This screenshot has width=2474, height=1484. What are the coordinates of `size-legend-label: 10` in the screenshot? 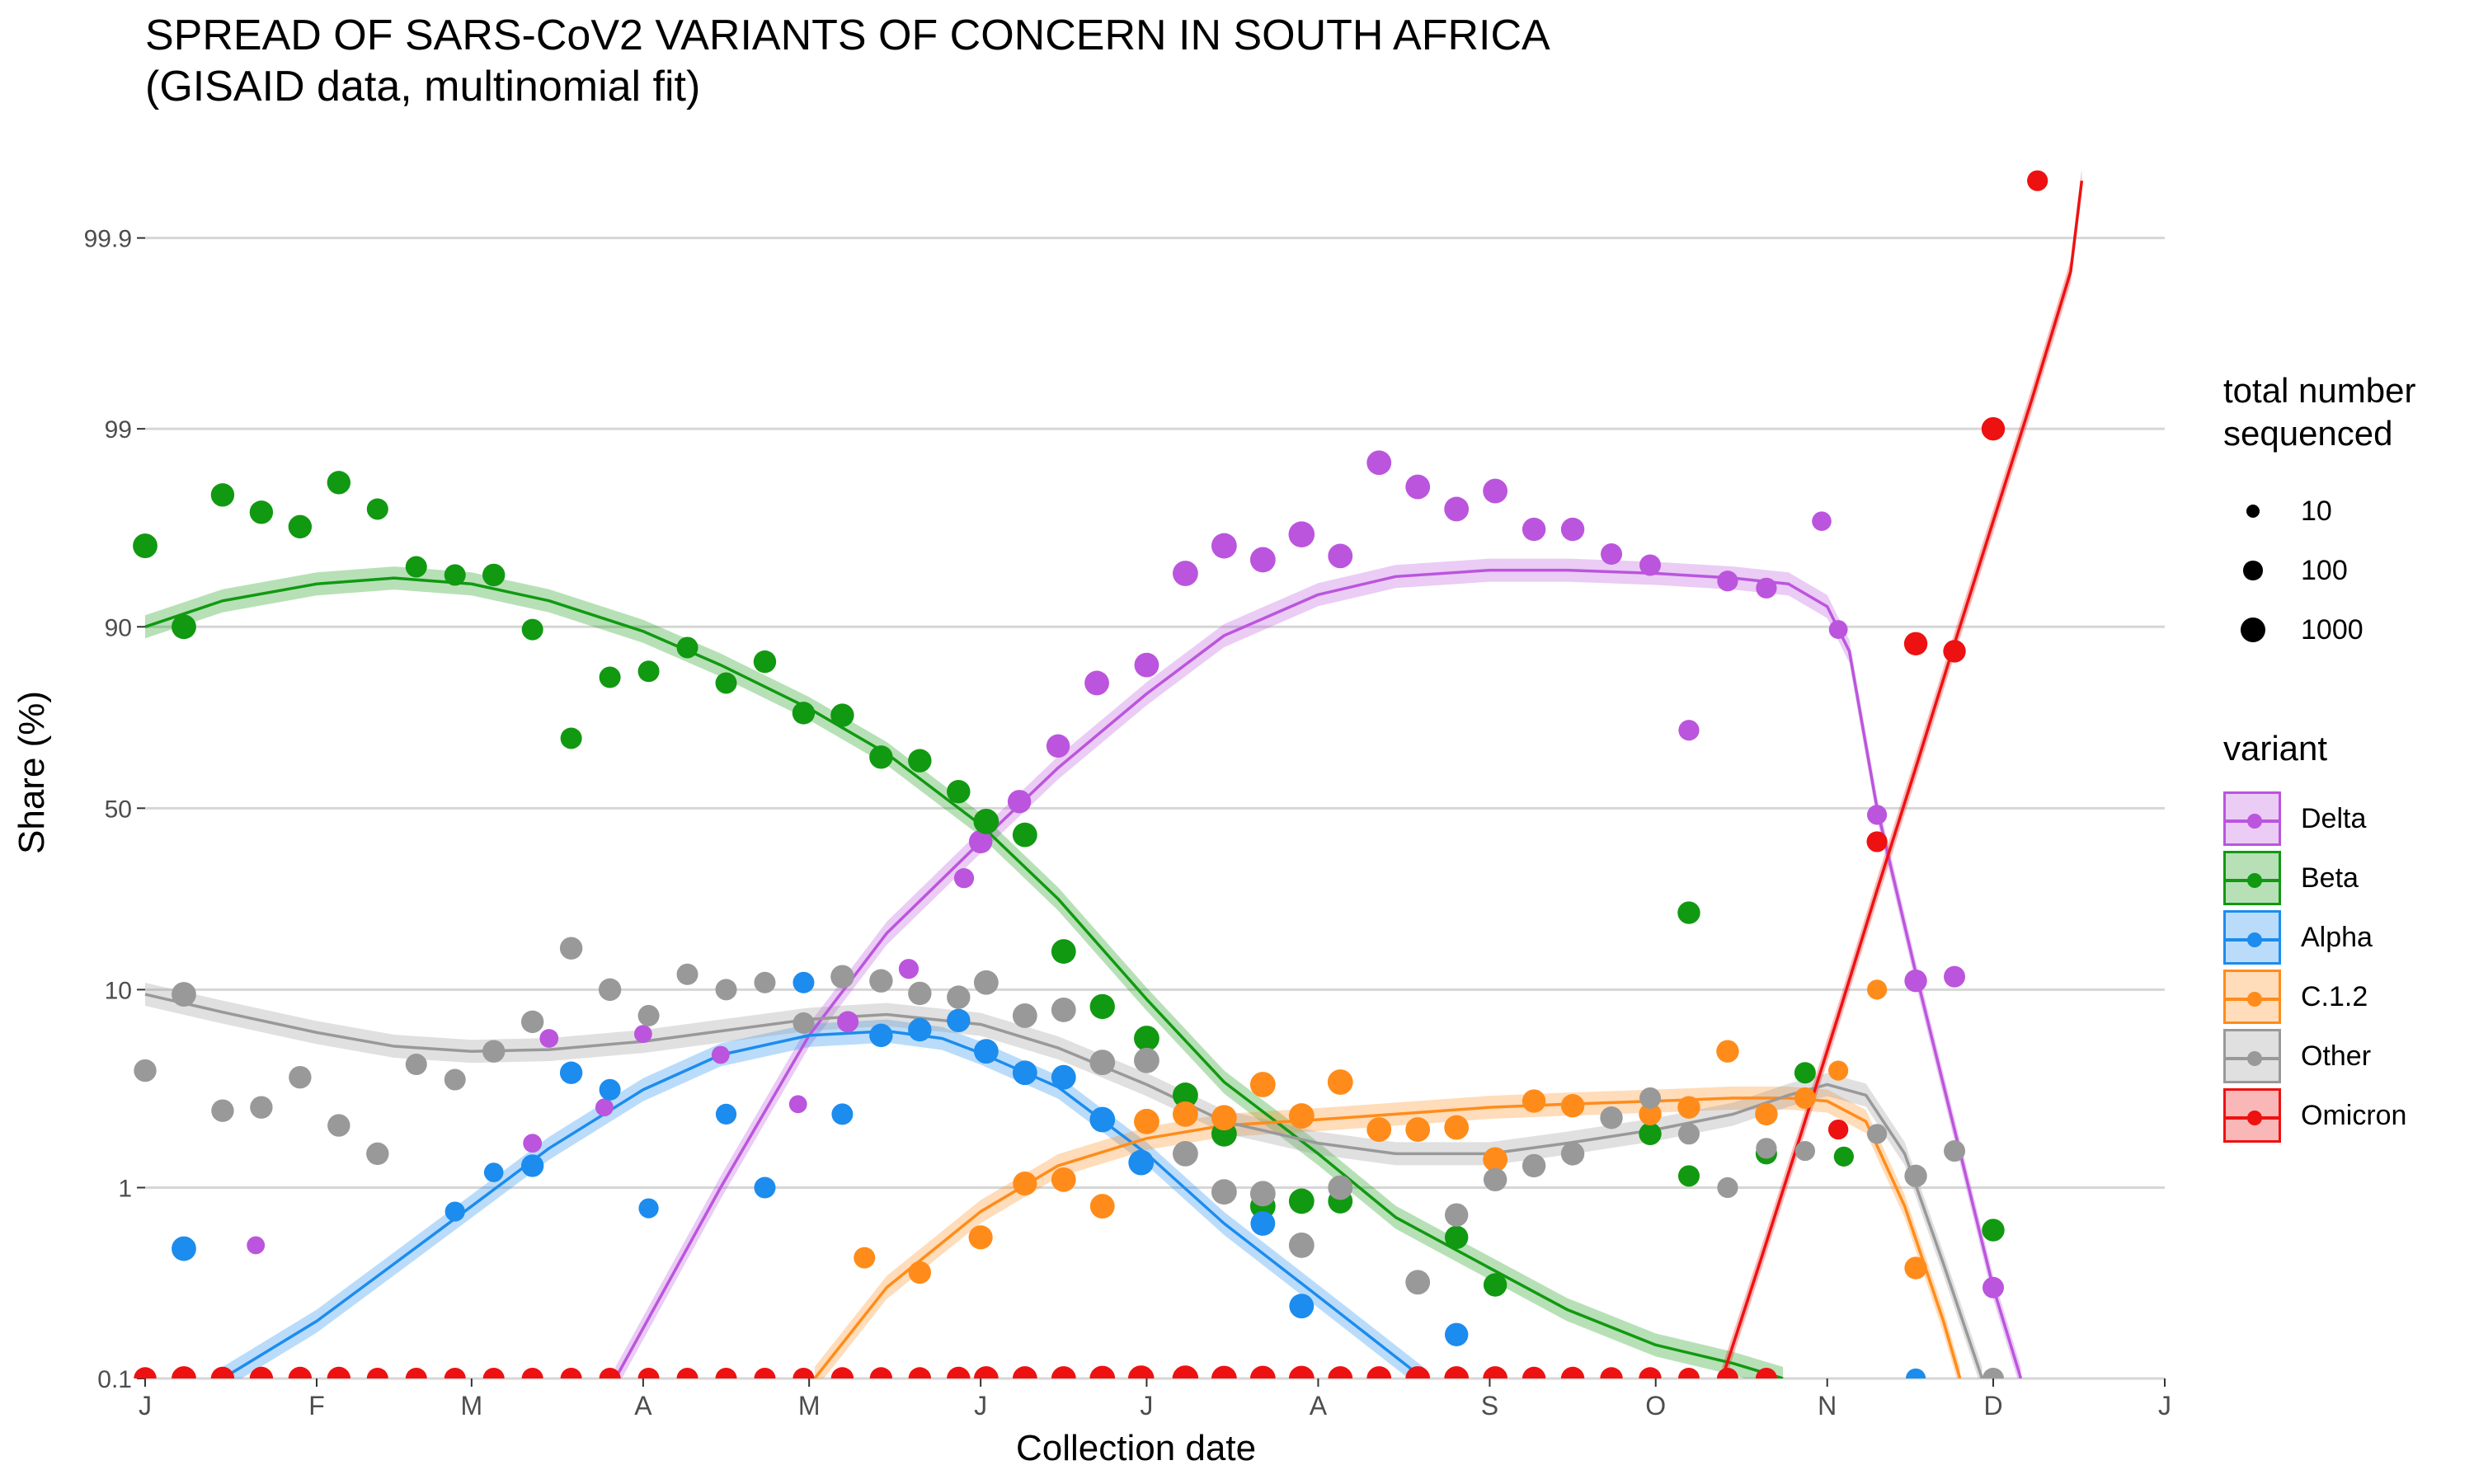 It's located at (2316, 511).